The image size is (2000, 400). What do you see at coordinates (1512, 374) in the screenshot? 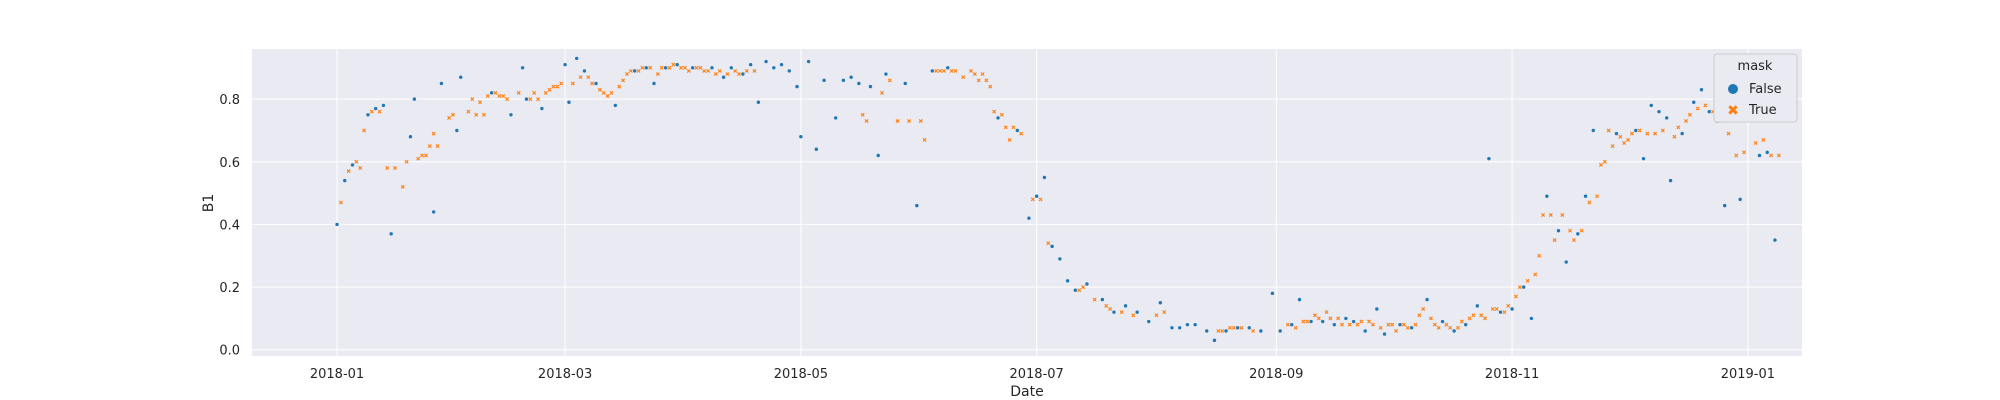
I see `x-tick-label: 2018-11` at bounding box center [1512, 374].